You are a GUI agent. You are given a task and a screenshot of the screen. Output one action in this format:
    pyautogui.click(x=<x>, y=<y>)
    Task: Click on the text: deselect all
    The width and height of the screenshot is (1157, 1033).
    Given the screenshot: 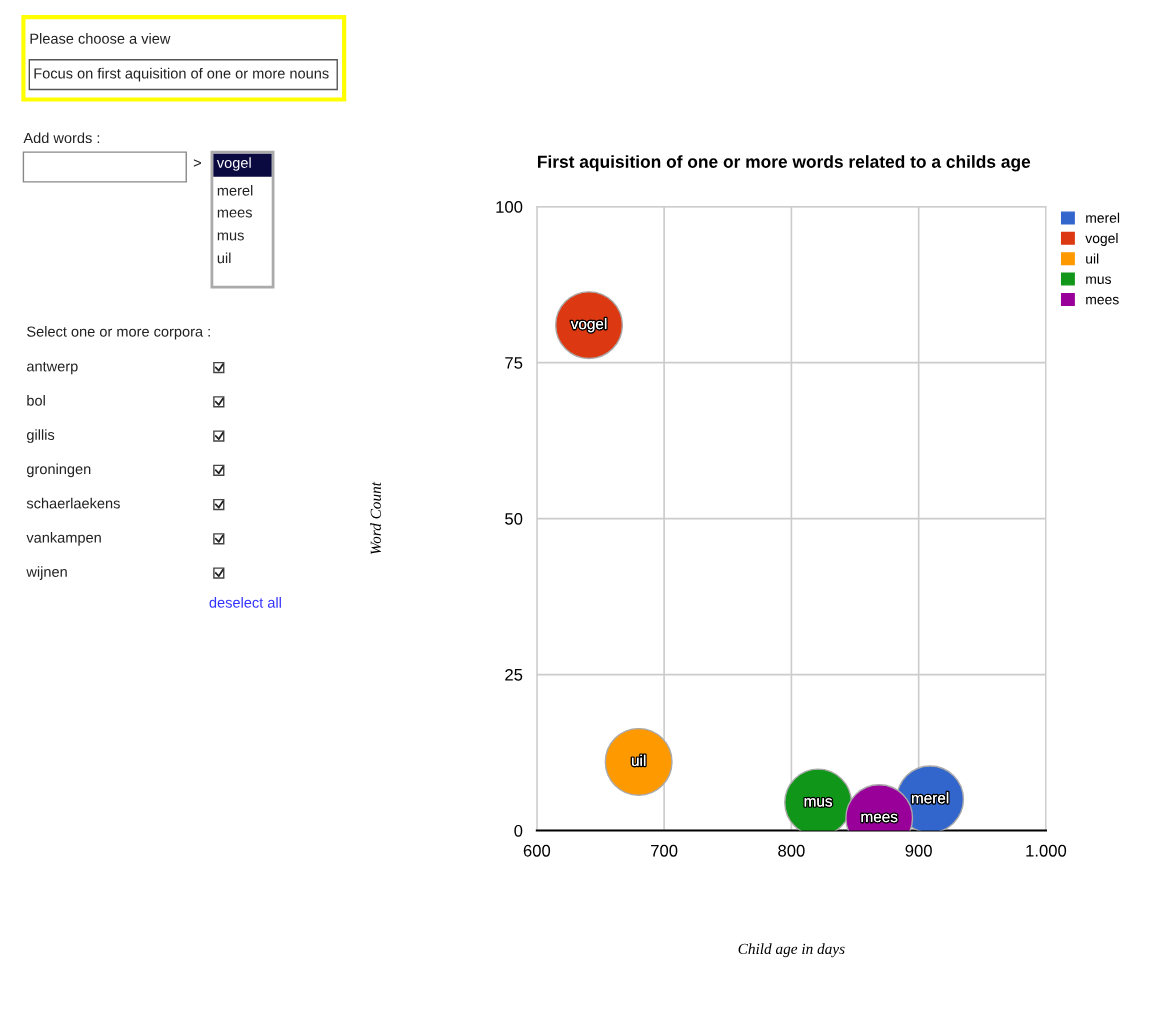 What is the action you would take?
    pyautogui.click(x=245, y=602)
    